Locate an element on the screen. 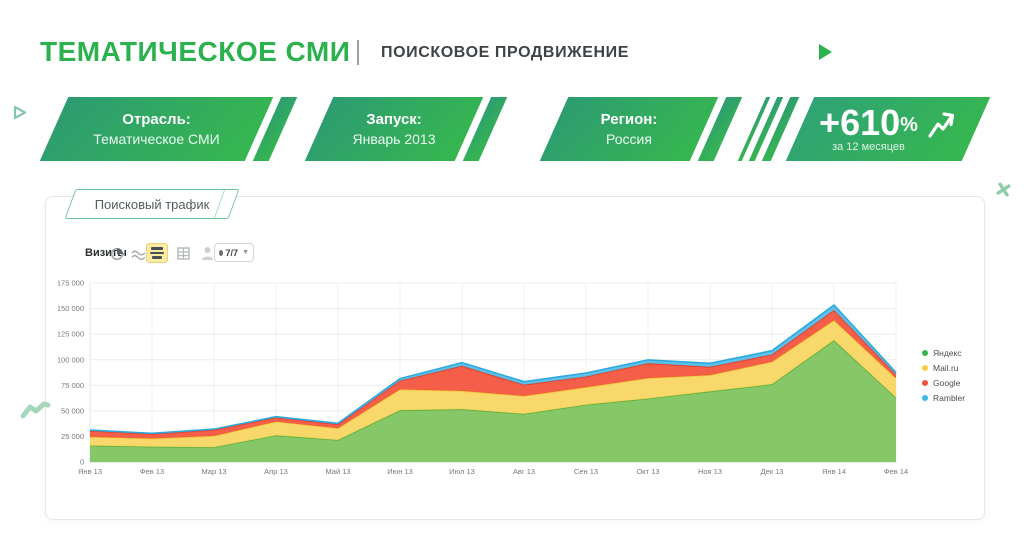 This screenshot has height=540, width=1024. legend-label: Яндекс is located at coordinates (947, 353).